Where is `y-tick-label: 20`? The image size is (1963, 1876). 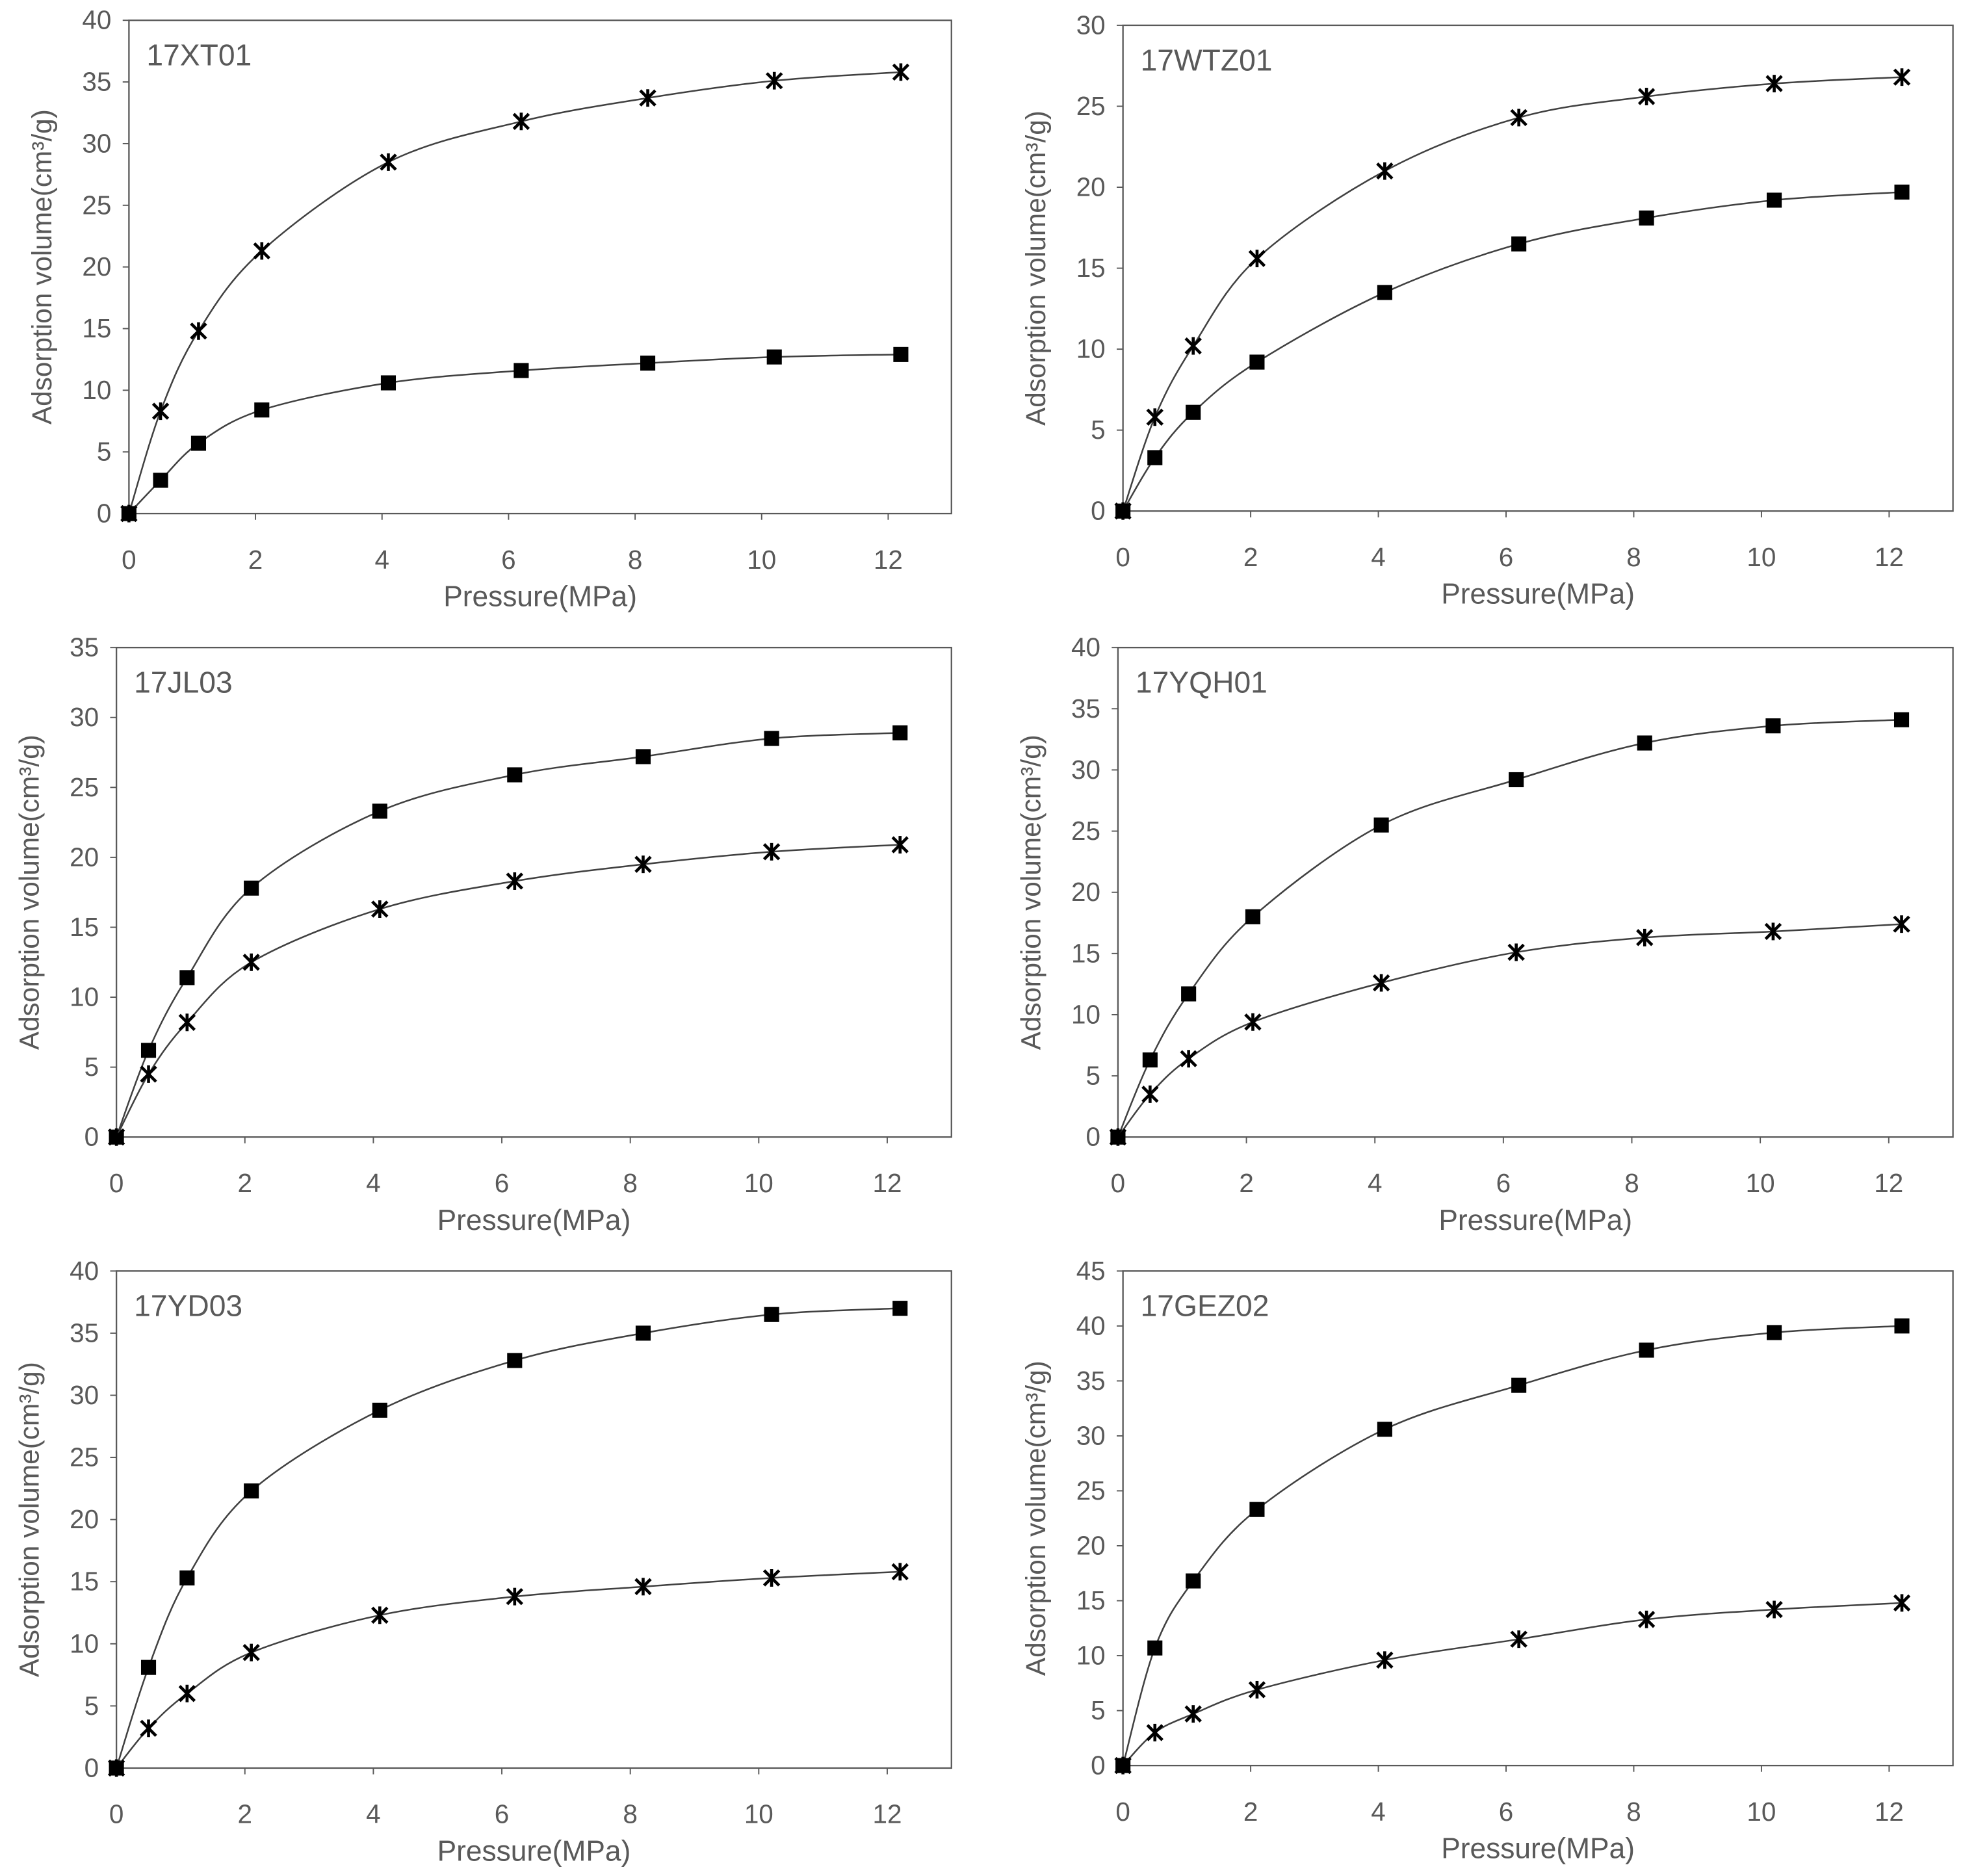
y-tick-label: 20 is located at coordinates (1091, 1545).